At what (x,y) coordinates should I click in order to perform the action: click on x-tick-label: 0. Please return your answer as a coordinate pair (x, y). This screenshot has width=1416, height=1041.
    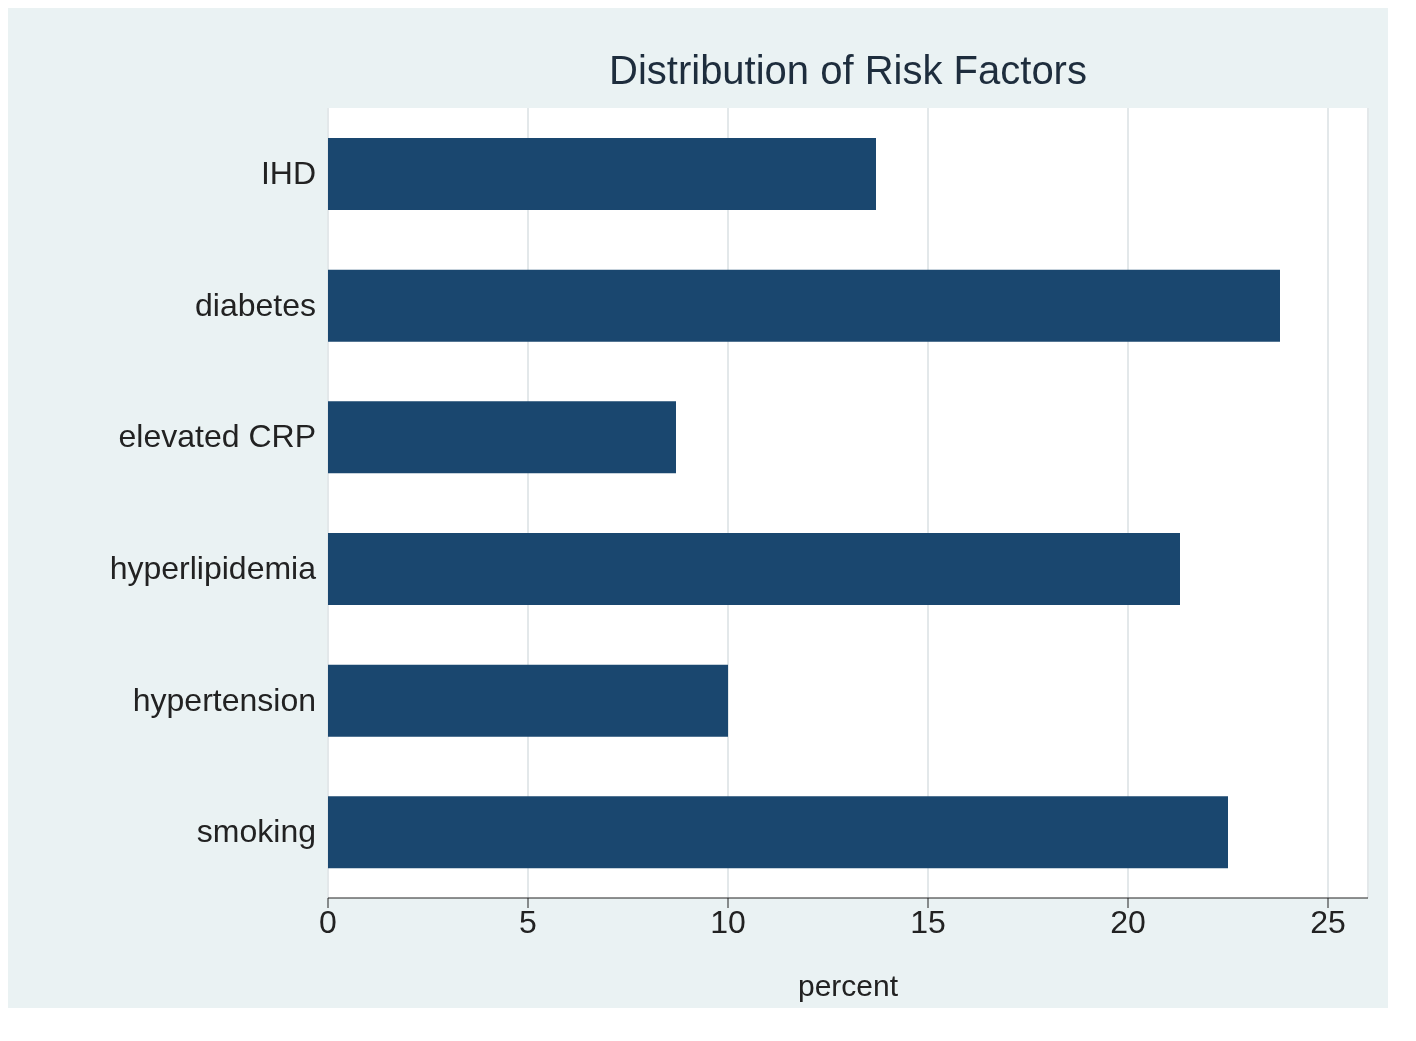
    Looking at the image, I should click on (328, 921).